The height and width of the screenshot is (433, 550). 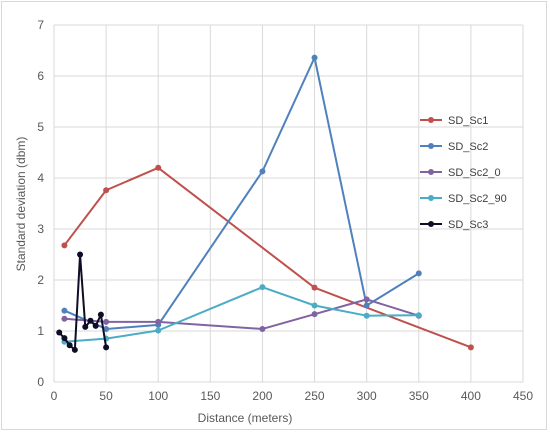 What do you see at coordinates (315, 396) in the screenshot?
I see `x-tick-label: 250` at bounding box center [315, 396].